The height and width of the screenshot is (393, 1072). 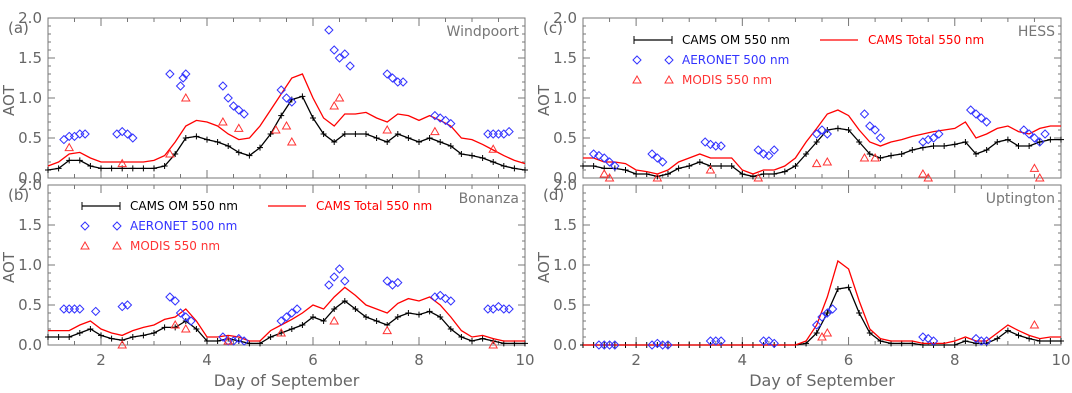 What do you see at coordinates (286, 120) in the screenshot?
I see `series-line-cams-total` at bounding box center [286, 120].